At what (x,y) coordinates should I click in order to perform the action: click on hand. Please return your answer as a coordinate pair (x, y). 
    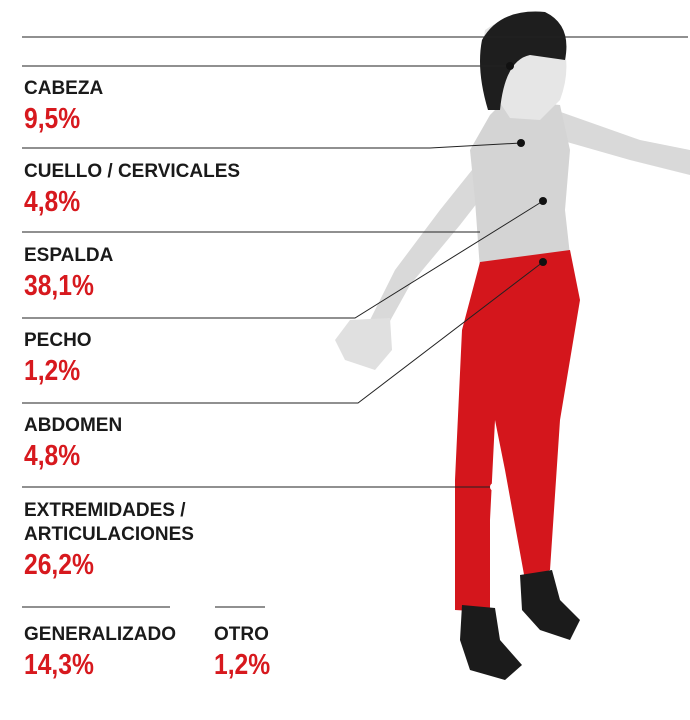
    Looking at the image, I should click on (363, 344).